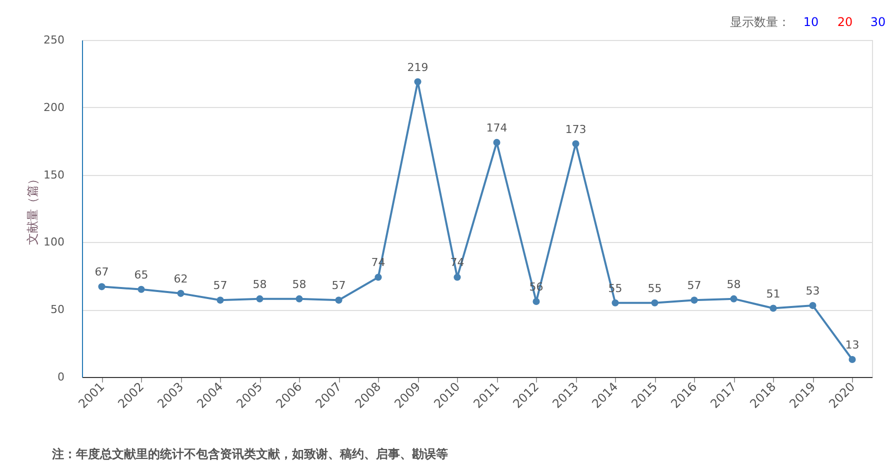 This screenshot has height=469, width=892. I want to click on data-label: 13, so click(852, 345).